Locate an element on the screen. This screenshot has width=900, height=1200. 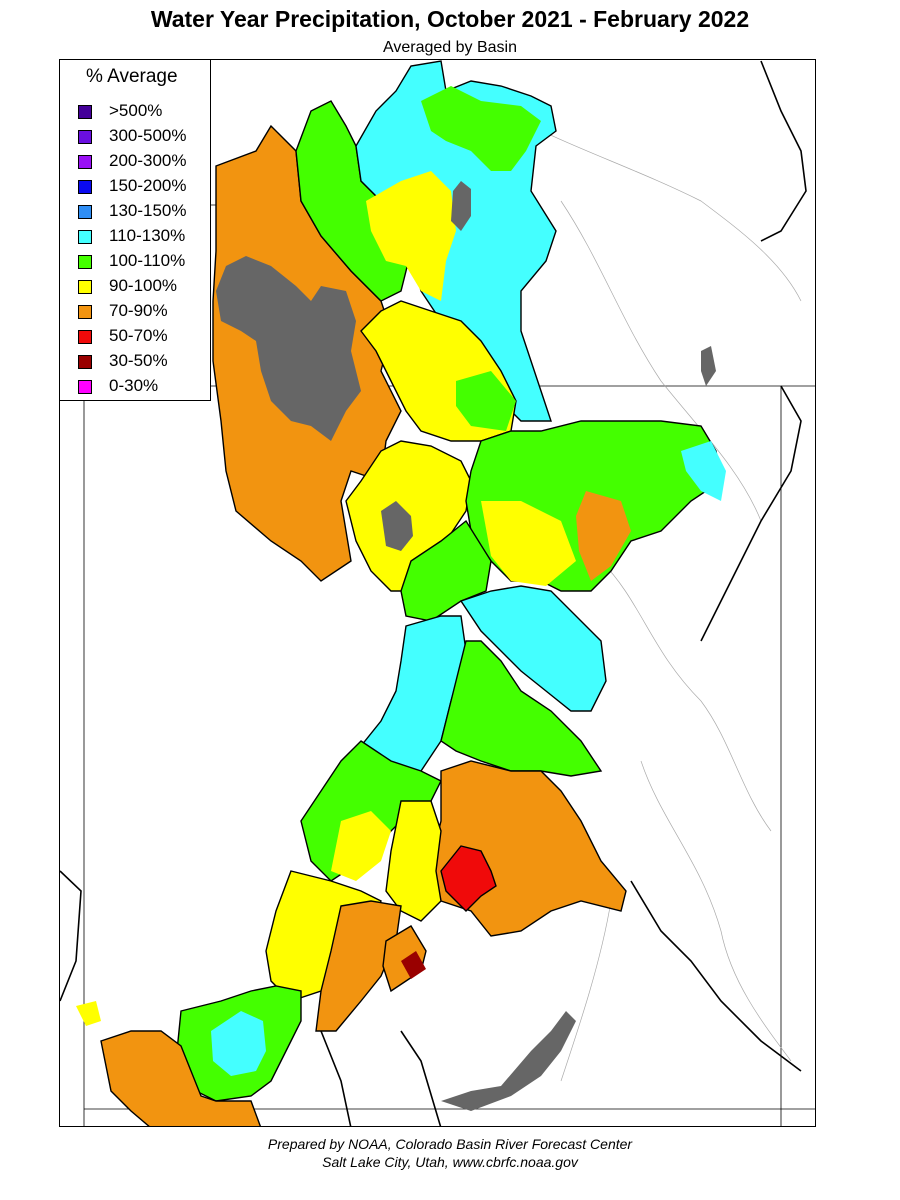
map-subtitle: Averaged by Basin is located at coordinates (449, 47).